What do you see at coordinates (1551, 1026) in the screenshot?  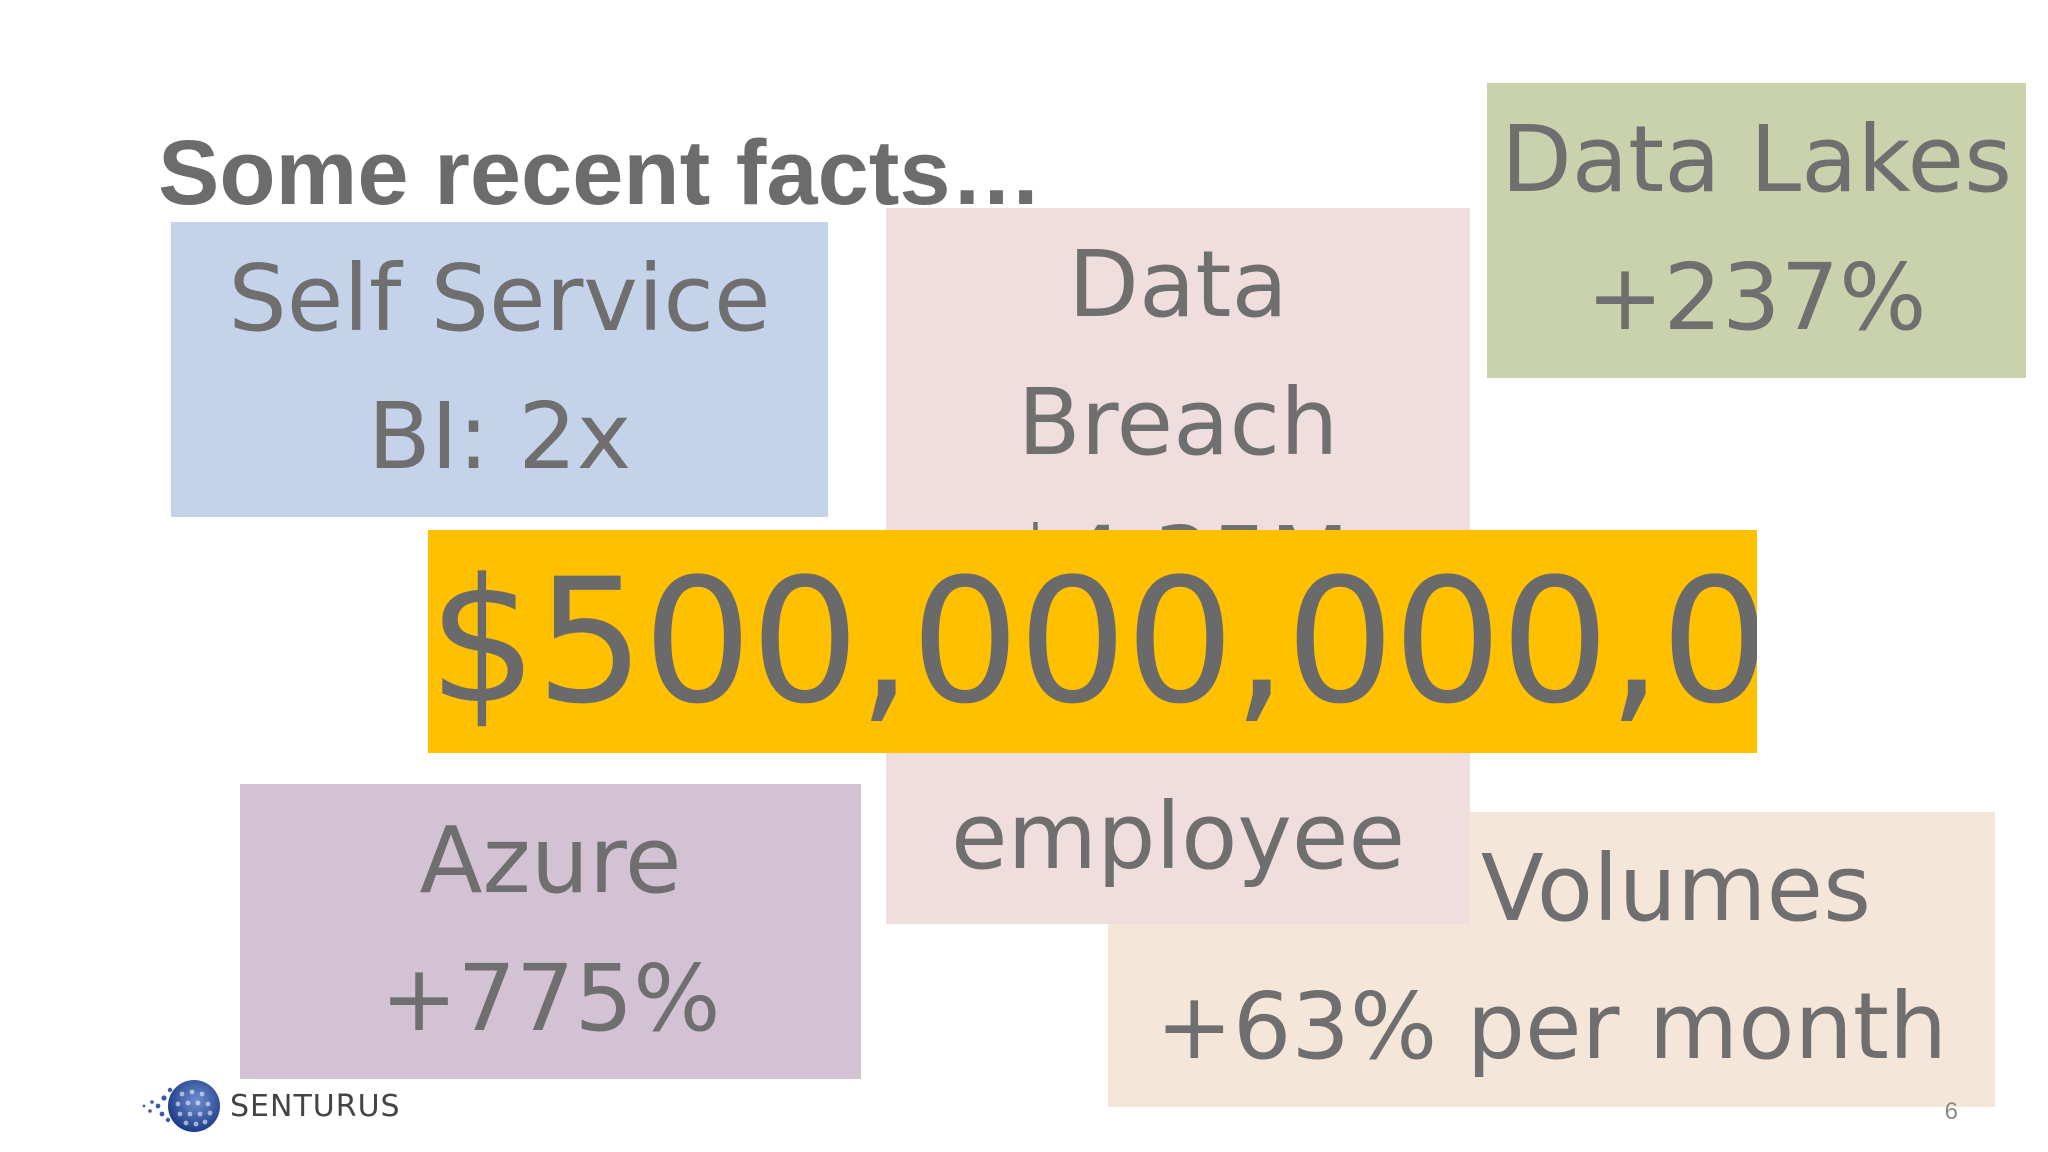 I see `fact-line: +63% per month` at bounding box center [1551, 1026].